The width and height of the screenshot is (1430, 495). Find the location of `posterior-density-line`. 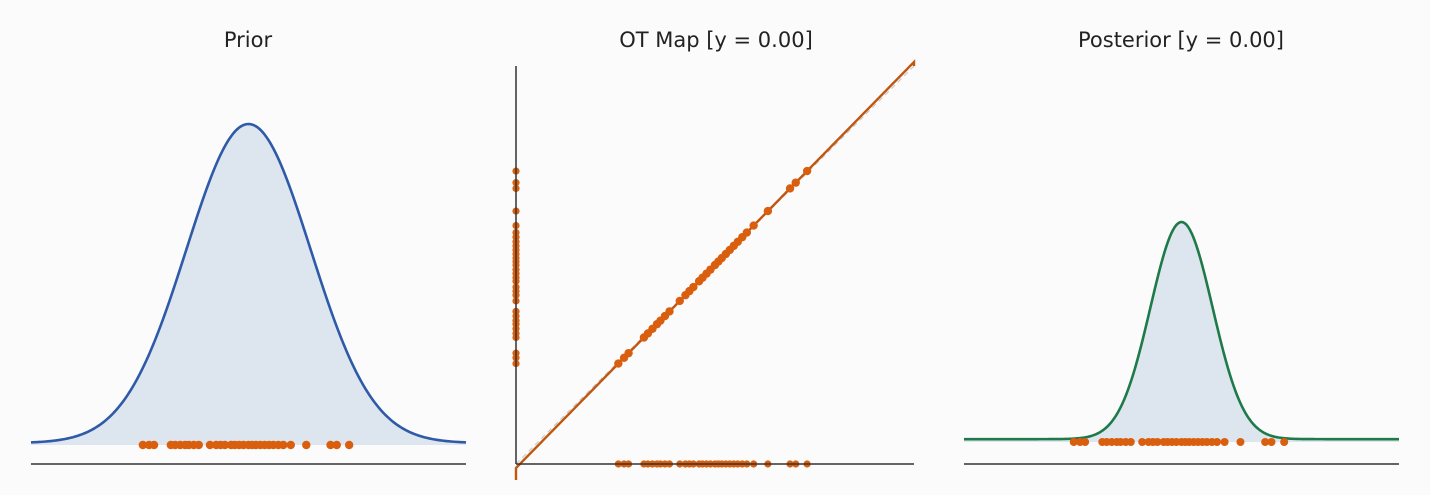

posterior-density-line is located at coordinates (1181, 330).